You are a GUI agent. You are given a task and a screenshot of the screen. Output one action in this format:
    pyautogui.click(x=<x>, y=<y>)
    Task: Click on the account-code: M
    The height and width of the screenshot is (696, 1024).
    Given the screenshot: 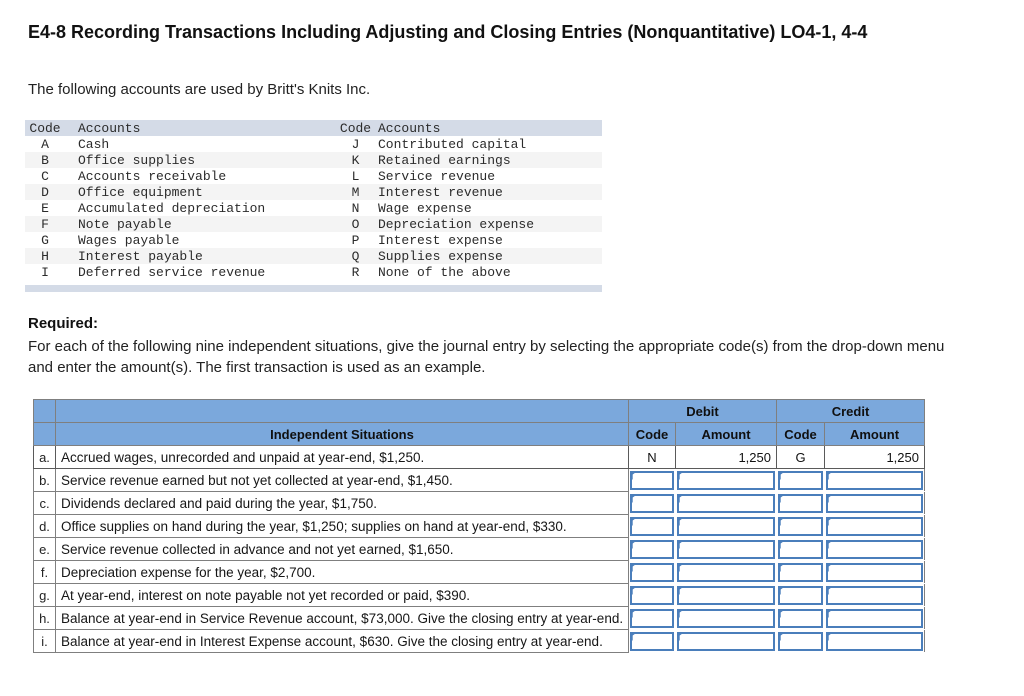 What is the action you would take?
    pyautogui.click(x=355, y=192)
    